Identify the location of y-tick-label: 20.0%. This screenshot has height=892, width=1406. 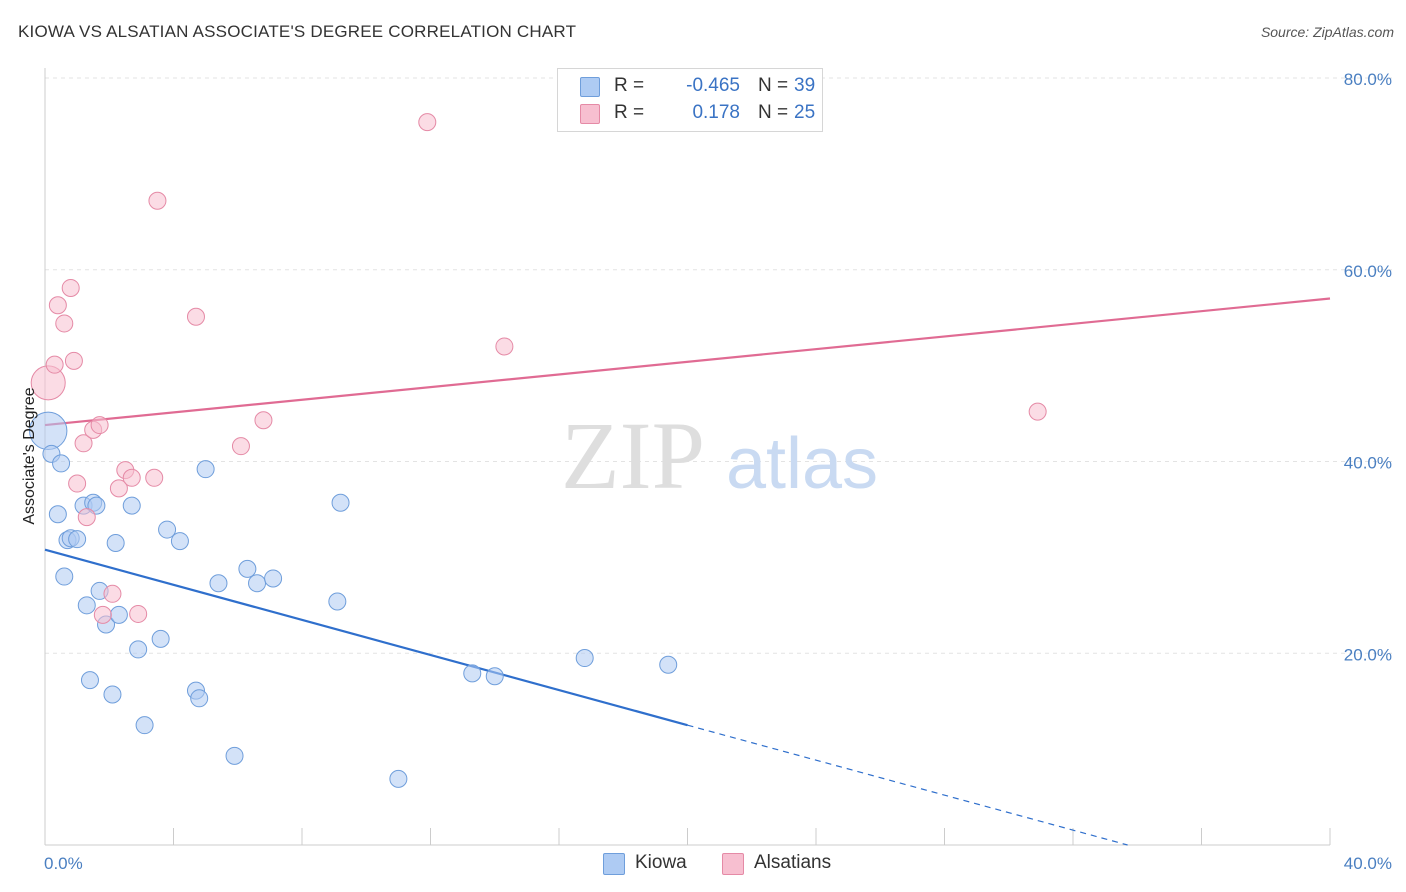
(1368, 654).